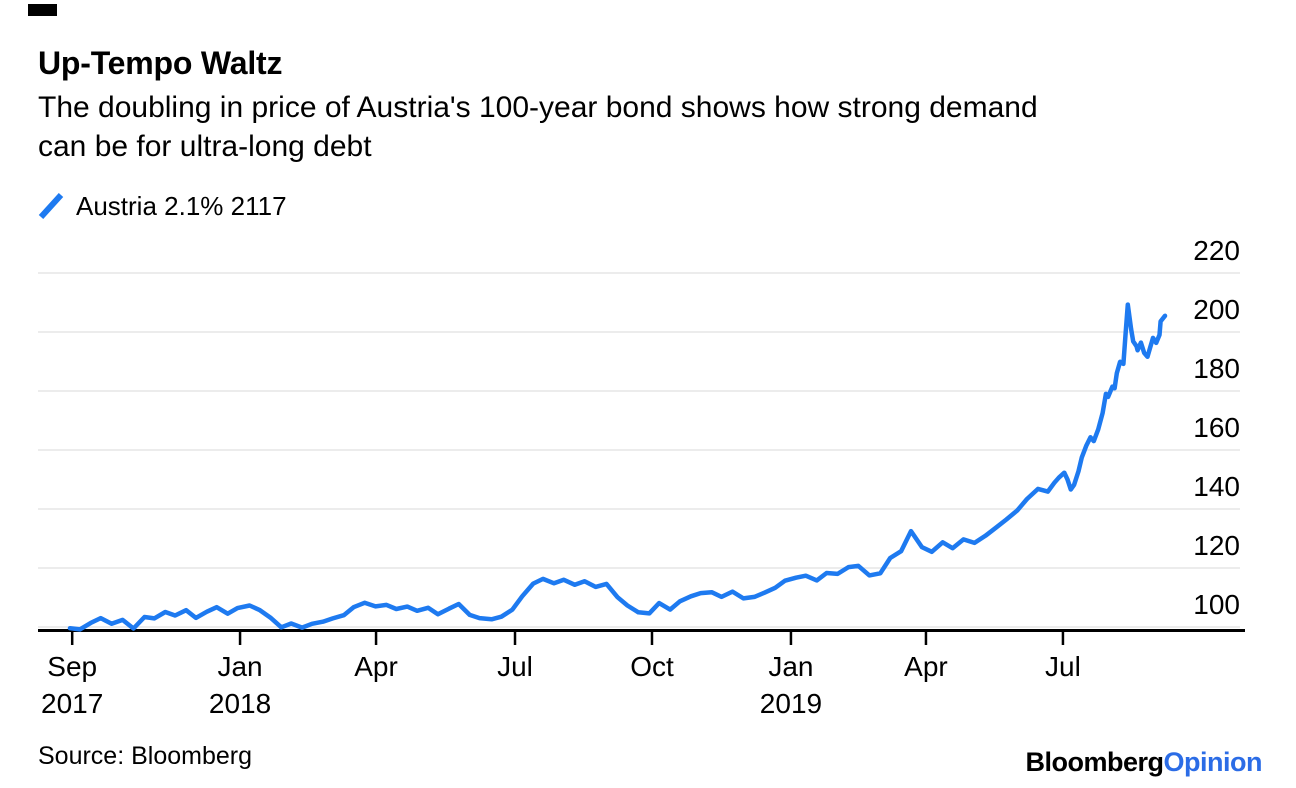  I want to click on y-axis-tick-label: 200, so click(1216, 309).